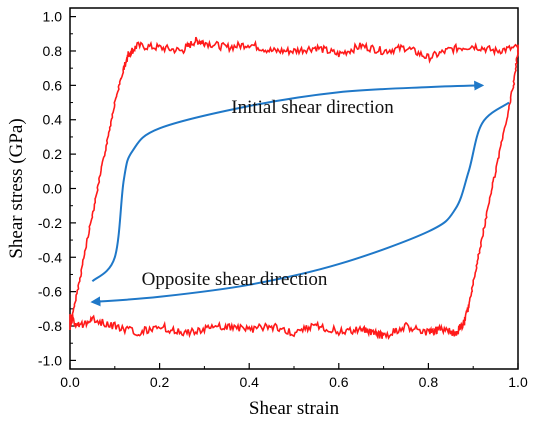 This screenshot has width=533, height=421. What do you see at coordinates (294, 408) in the screenshot?
I see `x-axis-title: Shear strain` at bounding box center [294, 408].